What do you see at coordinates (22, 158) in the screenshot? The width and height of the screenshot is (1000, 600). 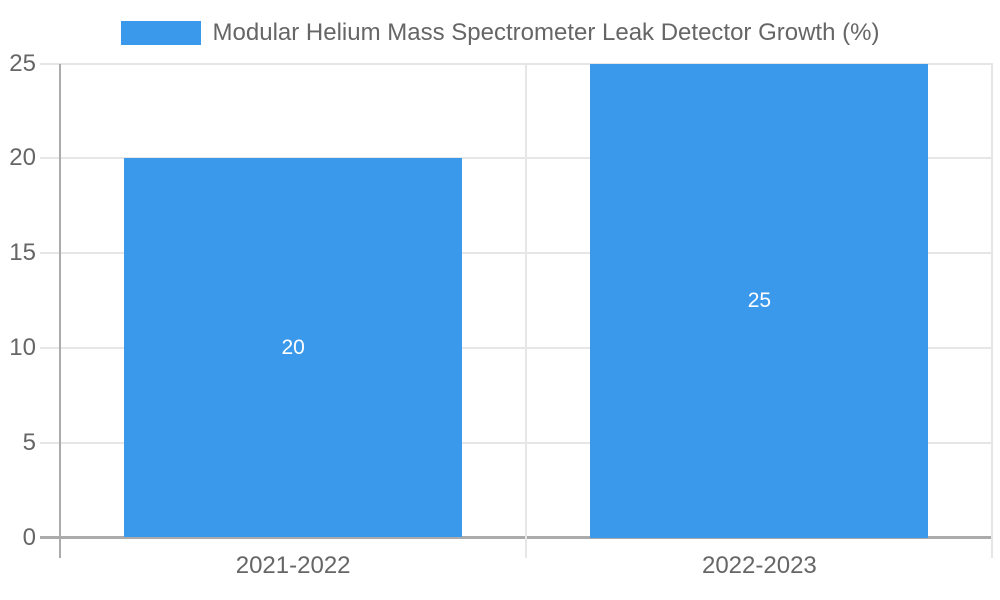 I see `y-tick-label: 20` at bounding box center [22, 158].